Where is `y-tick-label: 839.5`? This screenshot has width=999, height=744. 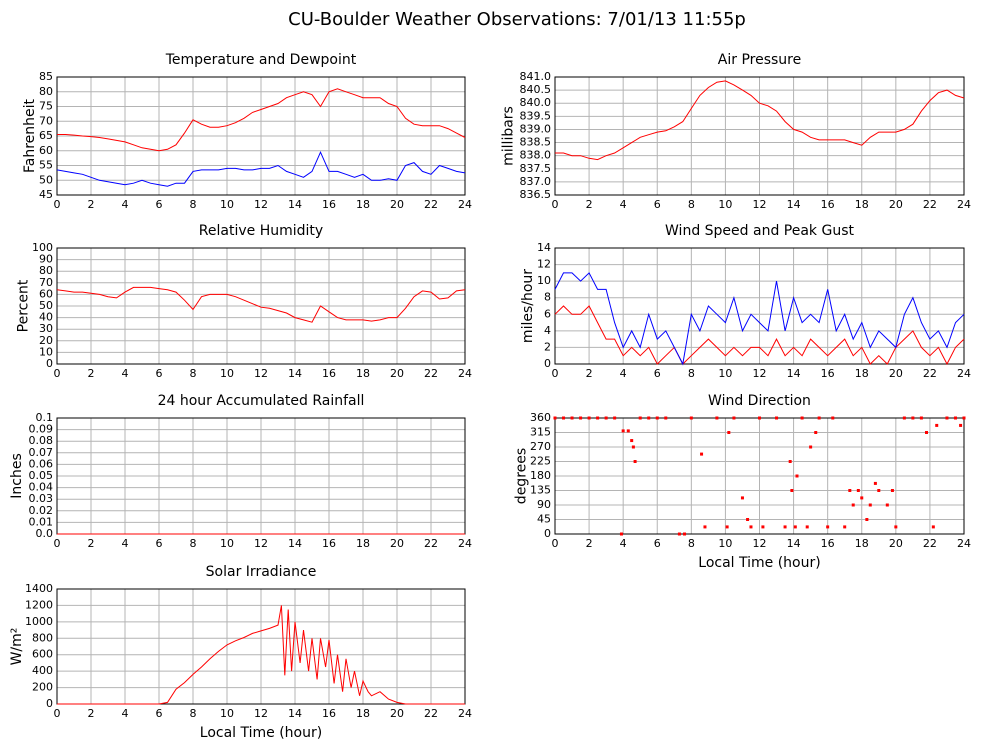 y-tick-label: 839.5 is located at coordinates (536, 115).